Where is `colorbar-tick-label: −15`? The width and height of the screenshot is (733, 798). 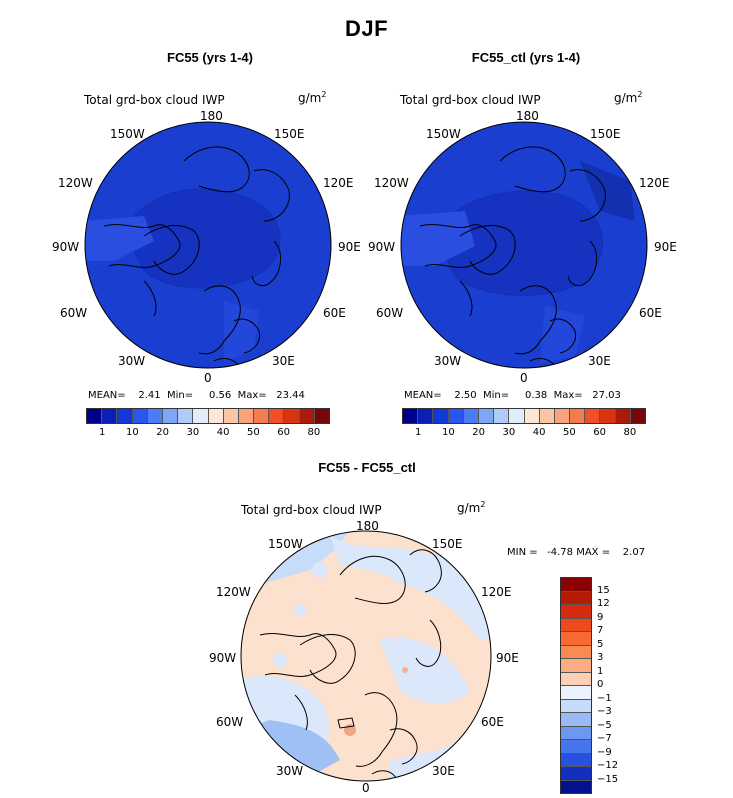
colorbar-tick-label: −15 is located at coordinates (608, 779).